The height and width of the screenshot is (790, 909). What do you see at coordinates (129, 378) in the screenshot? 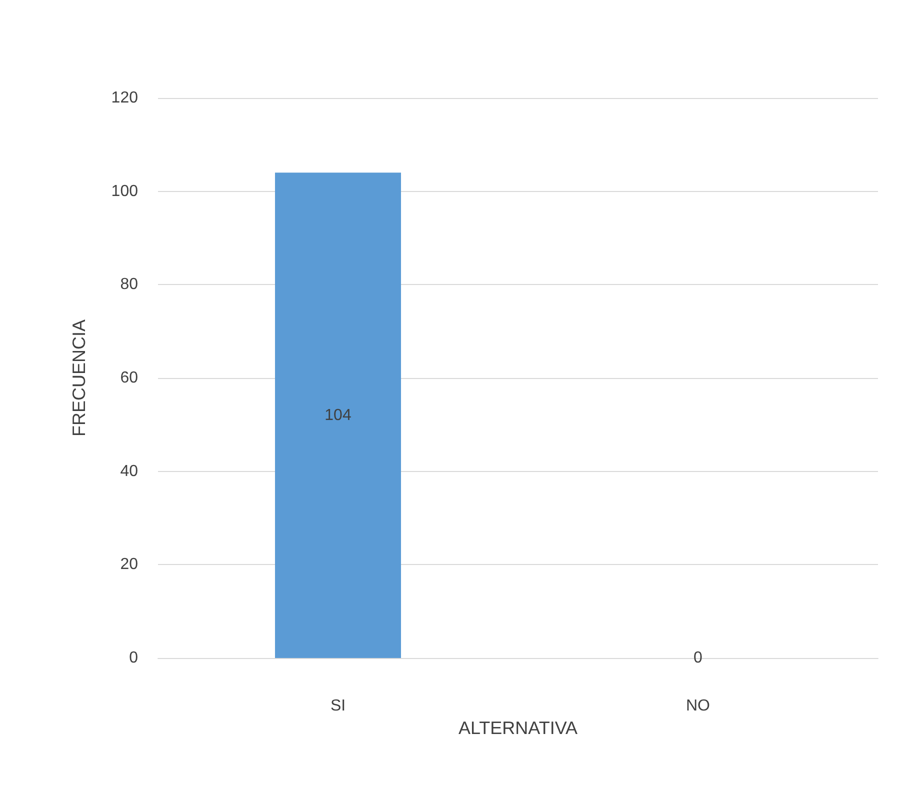
I see `y-tick-label: 60` at bounding box center [129, 378].